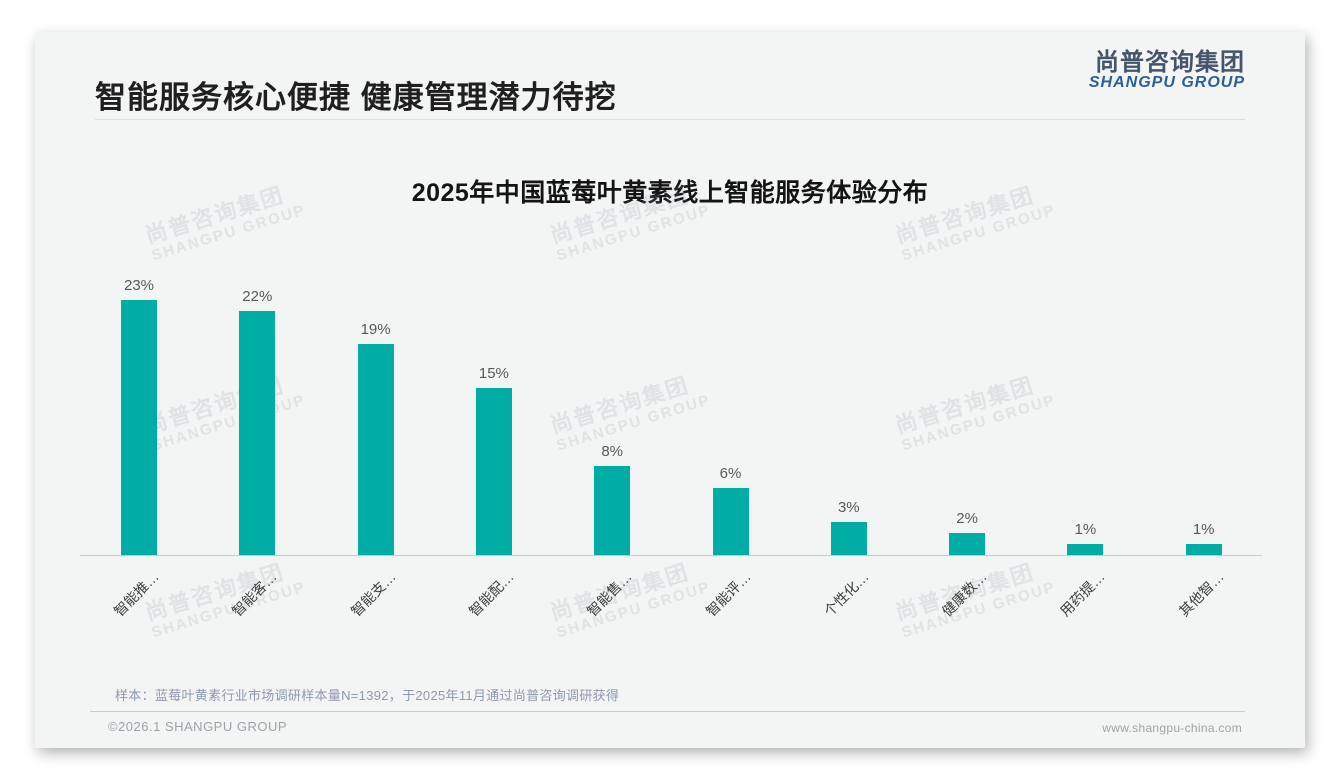 The height and width of the screenshot is (780, 1340). Describe the element at coordinates (198, 726) in the screenshot. I see `copyright-text: ©2026.1 SHANGPU GROUP` at that location.